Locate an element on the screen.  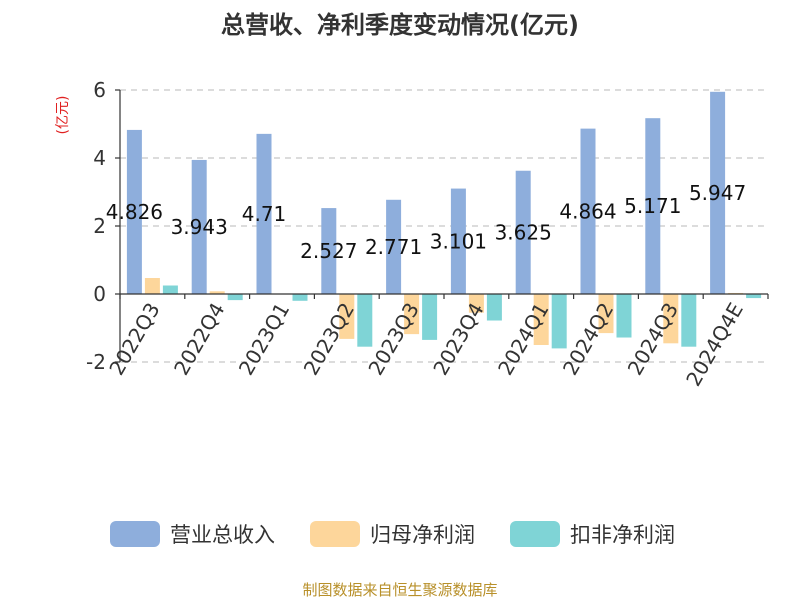
y-tick-label: -2 is located at coordinates (96, 362).